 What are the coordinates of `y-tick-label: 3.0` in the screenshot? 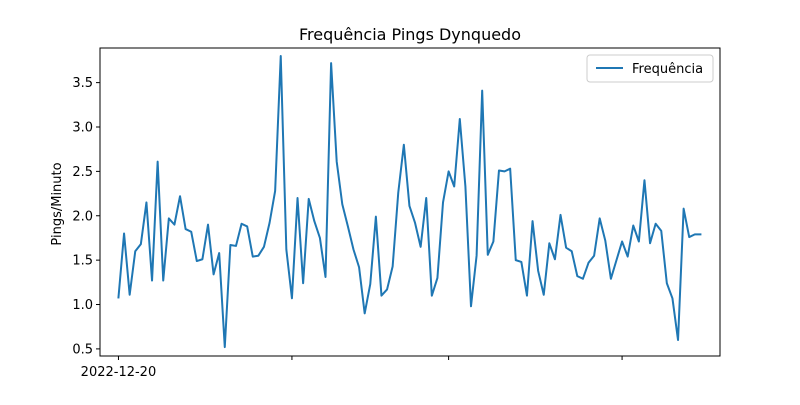 It's located at (82, 127).